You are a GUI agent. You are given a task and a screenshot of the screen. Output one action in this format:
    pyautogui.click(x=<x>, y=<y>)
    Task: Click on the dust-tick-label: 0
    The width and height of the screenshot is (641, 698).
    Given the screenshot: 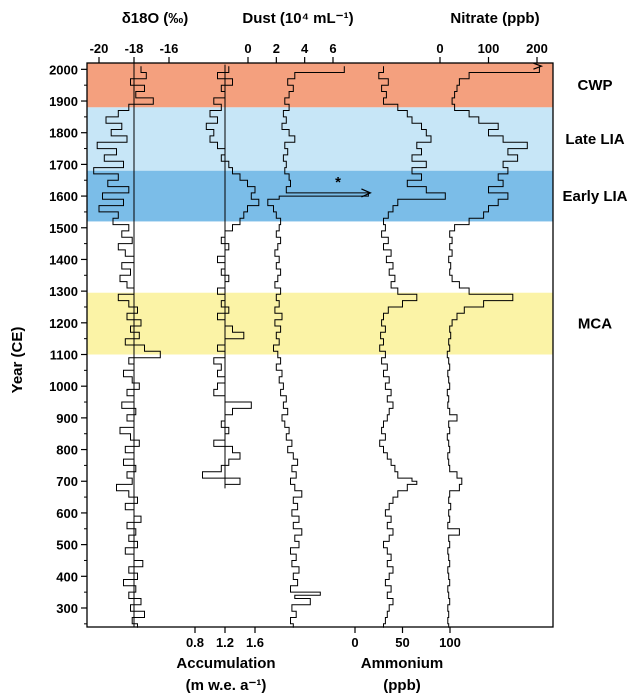 What is the action you would take?
    pyautogui.click(x=247, y=48)
    